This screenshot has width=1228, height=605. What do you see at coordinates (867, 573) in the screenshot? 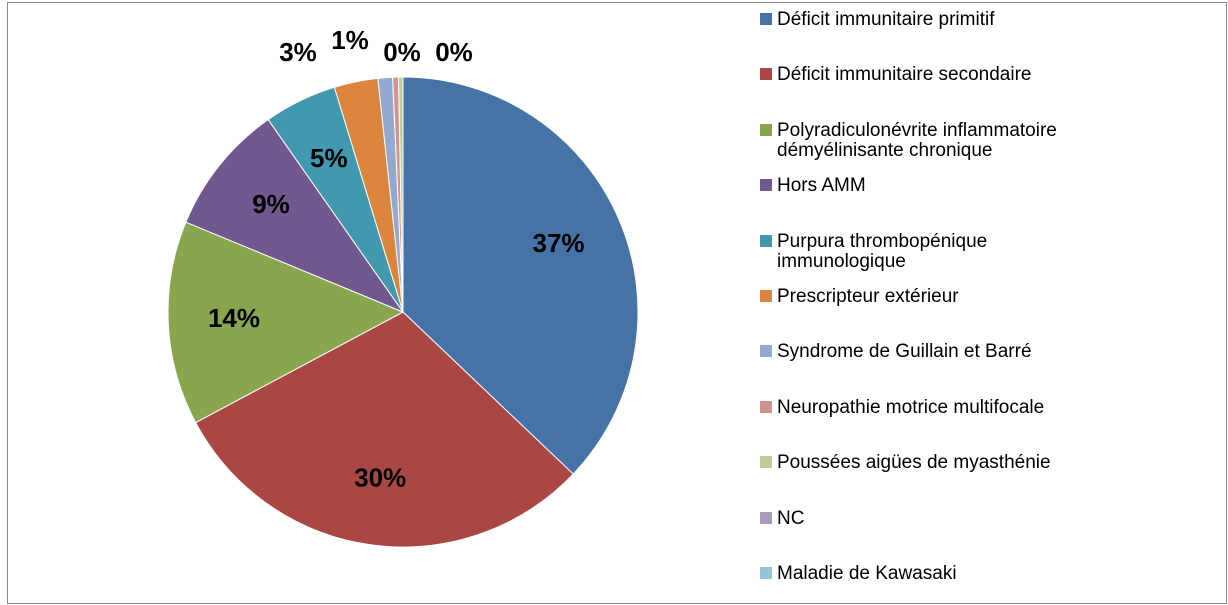
I see `legend-label: Maladie de Kawasaki` at bounding box center [867, 573].